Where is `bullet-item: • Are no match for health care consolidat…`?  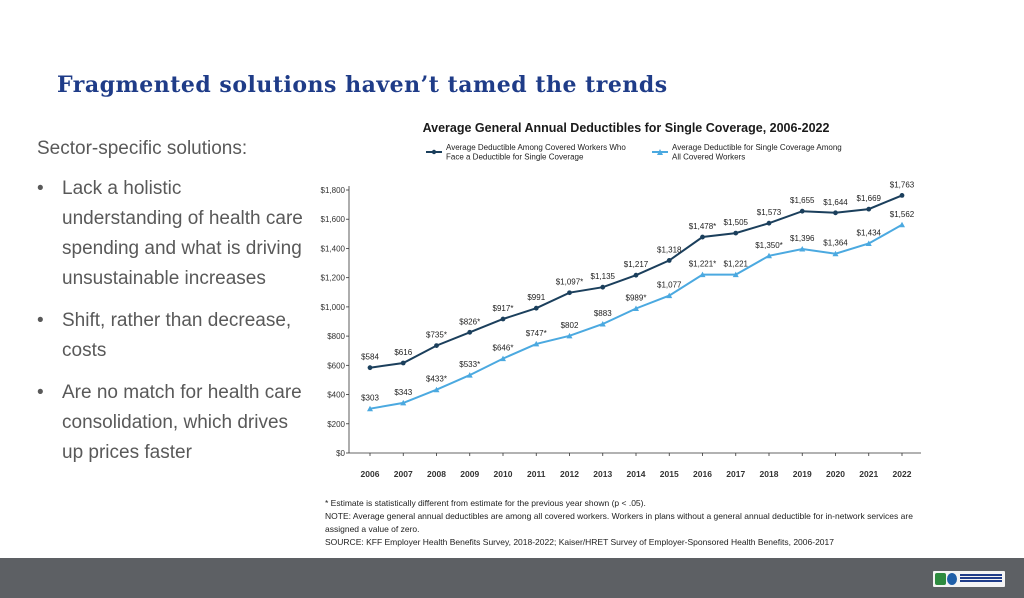 bullet-item: • Are no match for health care consolidat… is located at coordinates (172, 423).